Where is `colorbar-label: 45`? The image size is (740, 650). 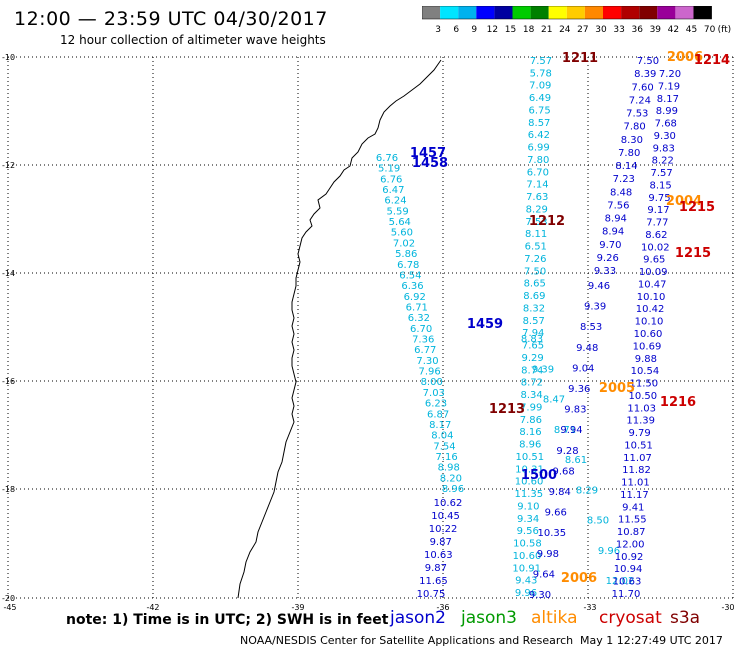 colorbar-label: 45 is located at coordinates (691, 30).